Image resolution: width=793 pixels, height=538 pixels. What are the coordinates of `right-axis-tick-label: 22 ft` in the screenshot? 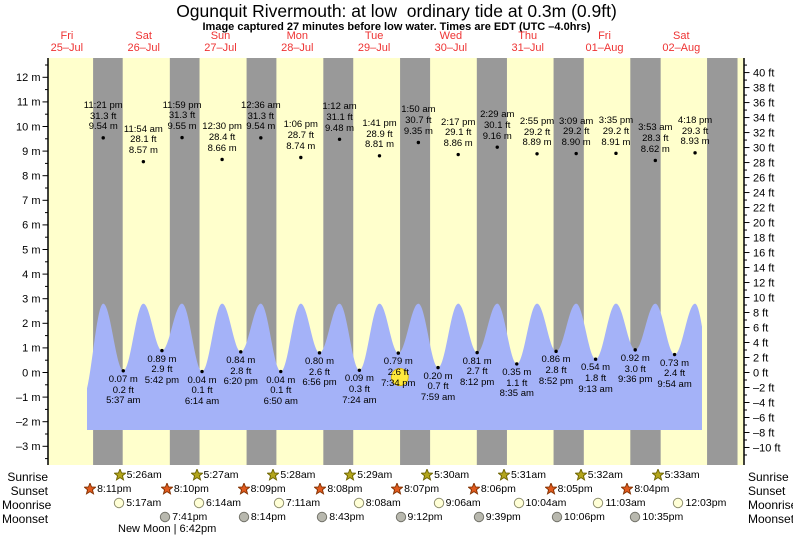 It's located at (763, 208).